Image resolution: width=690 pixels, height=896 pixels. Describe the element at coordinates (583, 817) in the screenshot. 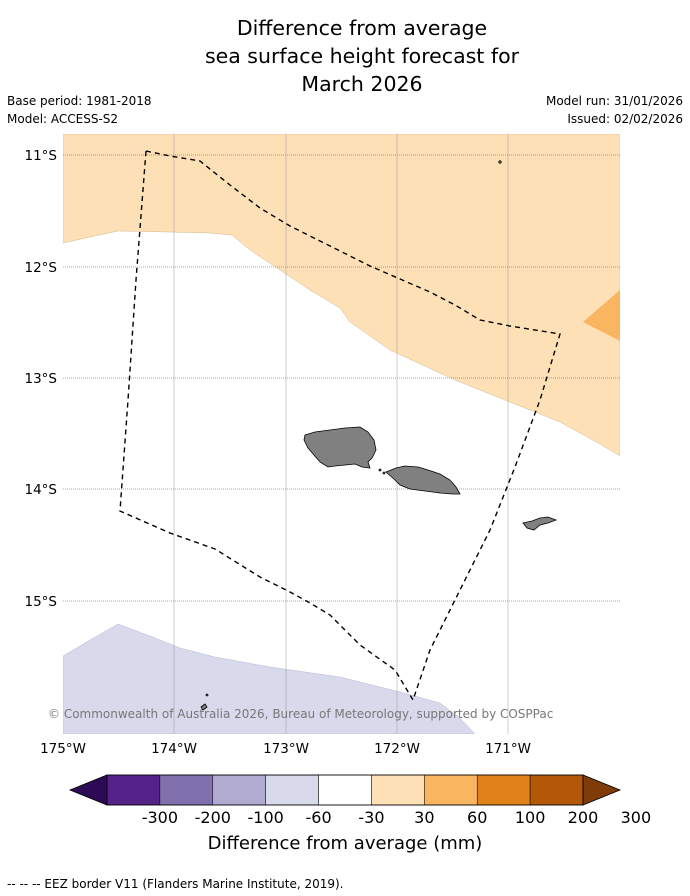

I see `colorbar-tick-label: 200` at that location.